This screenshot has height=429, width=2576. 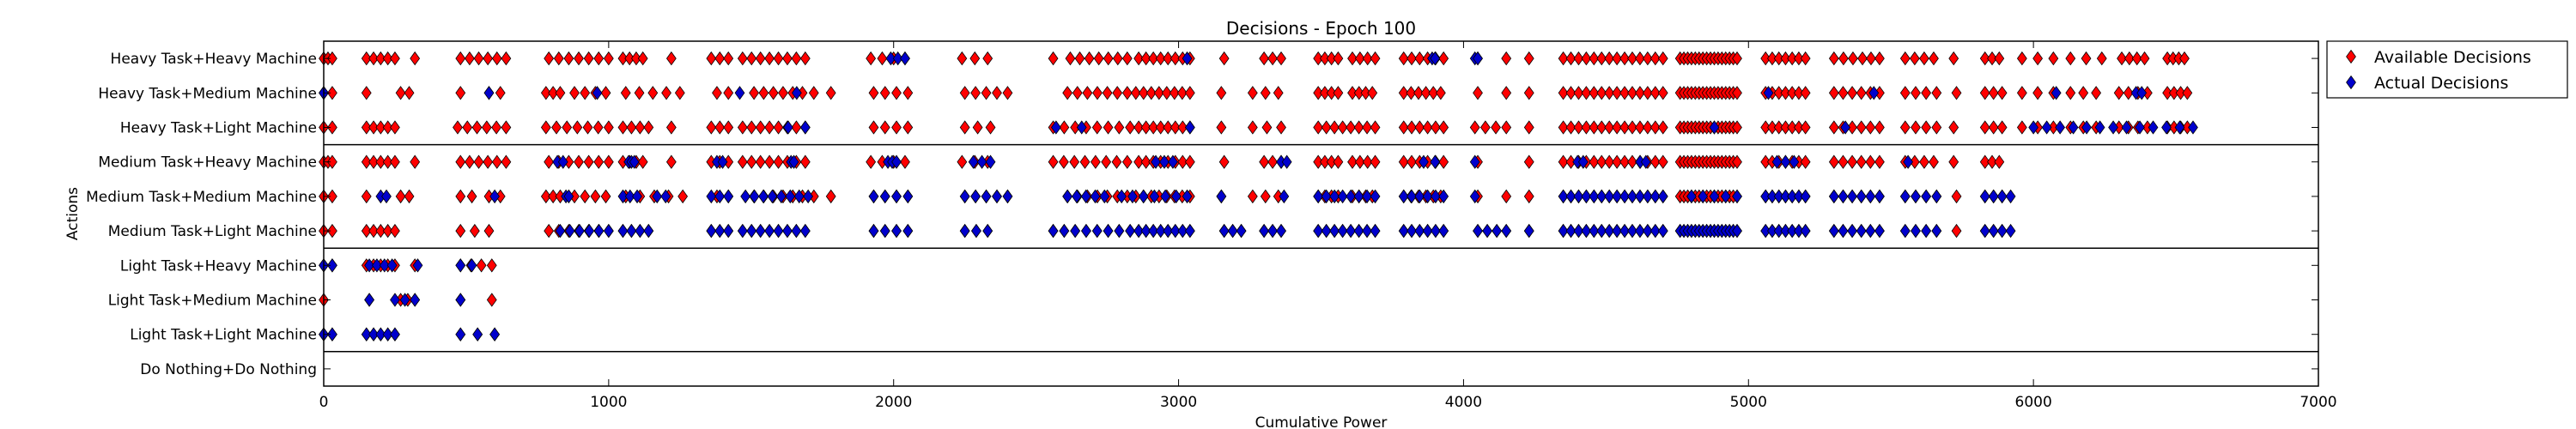 I want to click on y-tick-label: Light Task+Light Machine, so click(x=223, y=335).